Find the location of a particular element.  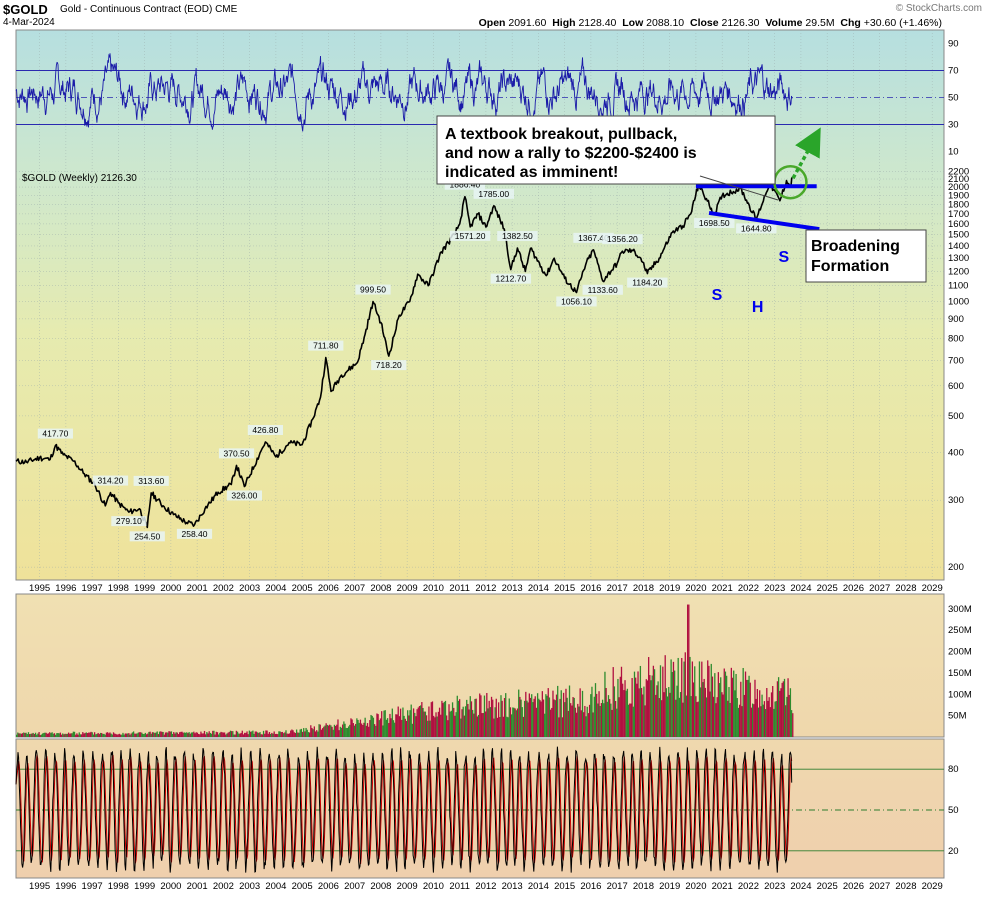

x-tick-label: 2025 is located at coordinates (827, 588).